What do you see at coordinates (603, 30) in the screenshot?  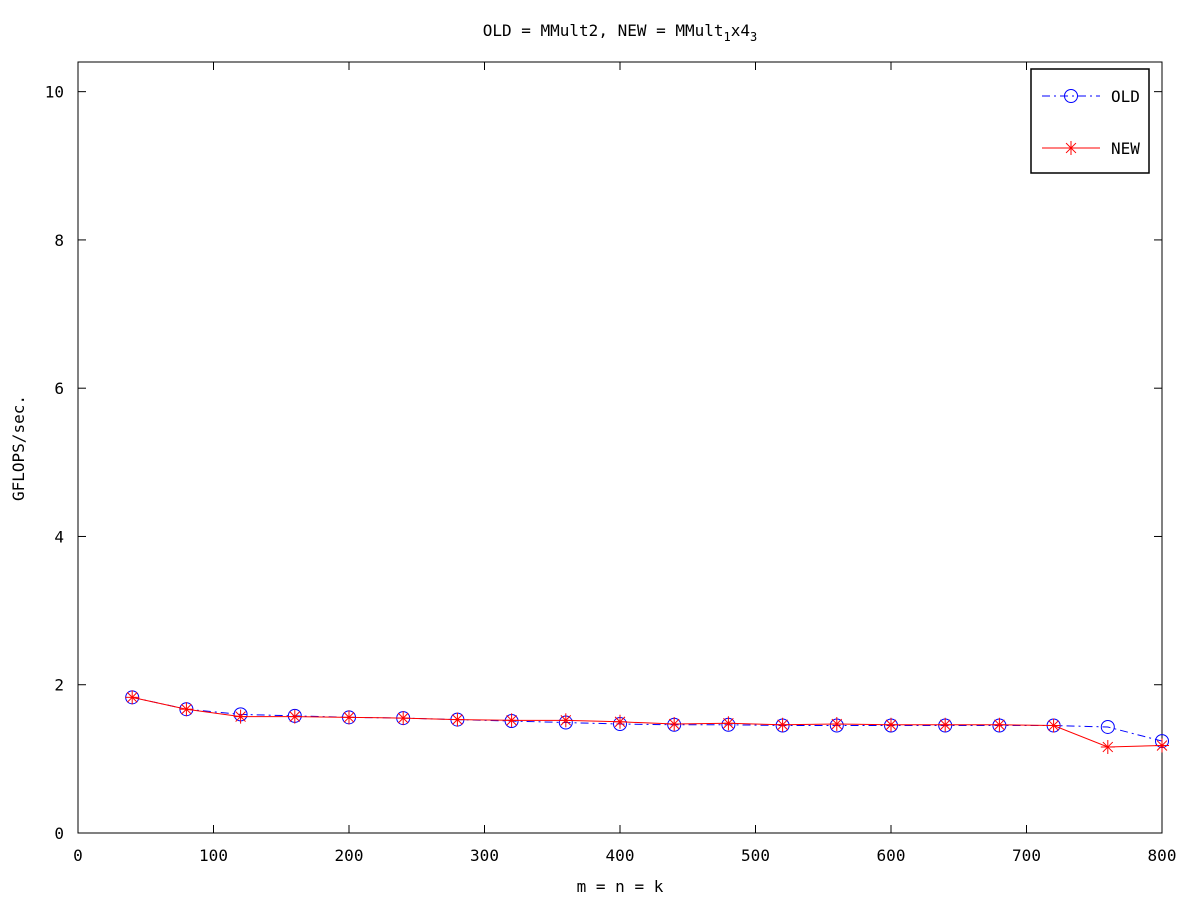 I see `title-main: OLD = MMult2, NEW = MMult` at bounding box center [603, 30].